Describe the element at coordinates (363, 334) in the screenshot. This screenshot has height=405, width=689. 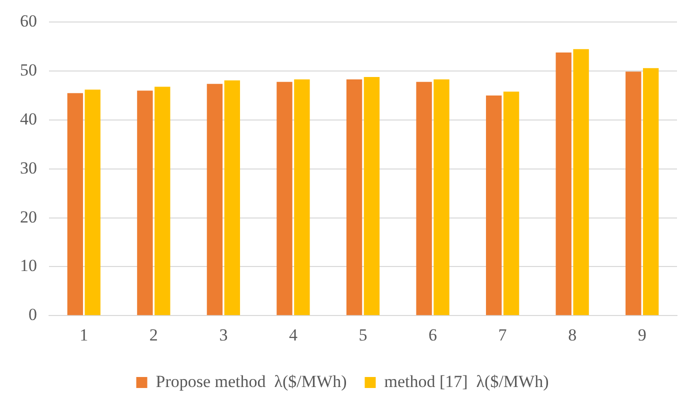
I see `x-tick-label: 5` at that location.